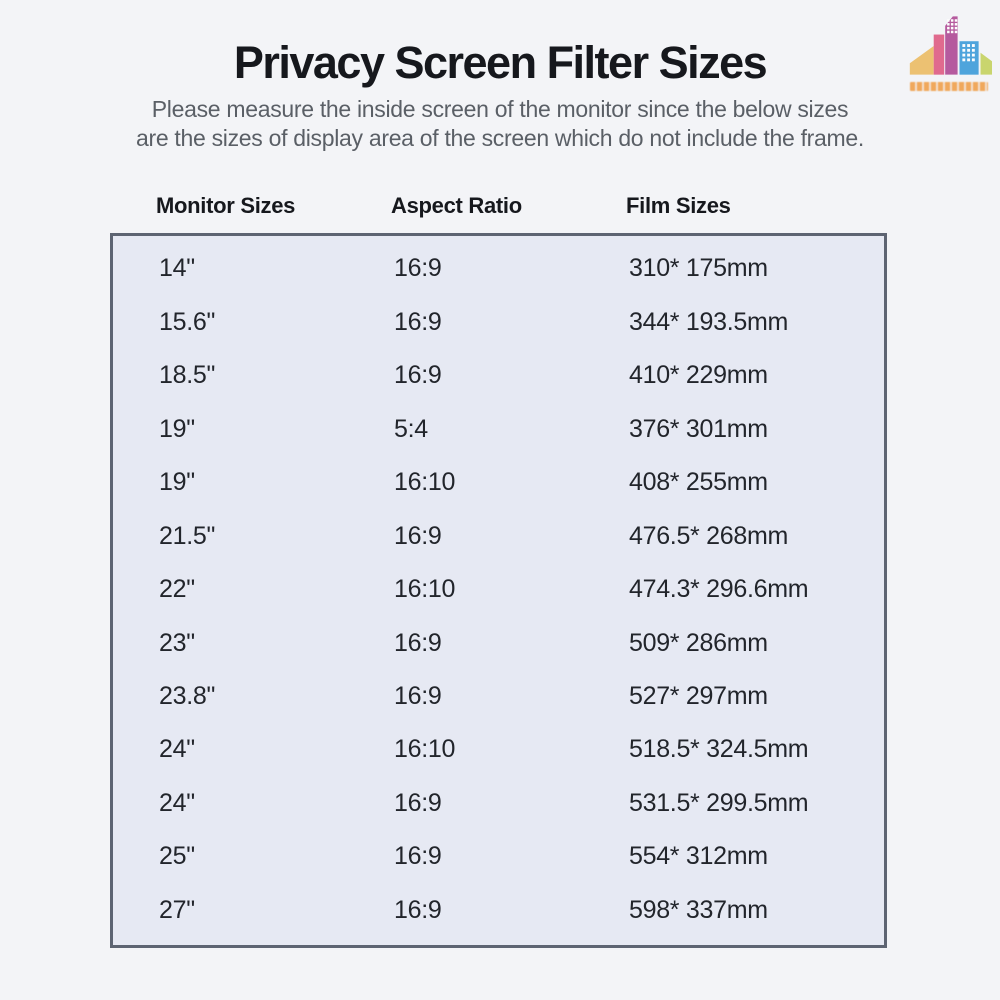 The width and height of the screenshot is (1000, 1000). What do you see at coordinates (187, 535) in the screenshot?
I see `cell-monitor-size: 21.5"` at bounding box center [187, 535].